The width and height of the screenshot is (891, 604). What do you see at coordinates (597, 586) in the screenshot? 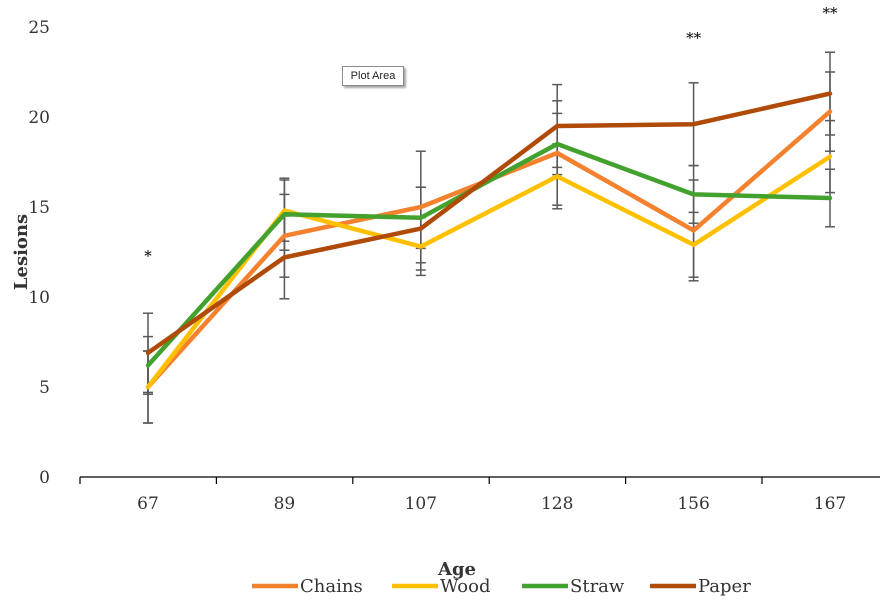
I see `legend-label-straw: Straw` at bounding box center [597, 586].